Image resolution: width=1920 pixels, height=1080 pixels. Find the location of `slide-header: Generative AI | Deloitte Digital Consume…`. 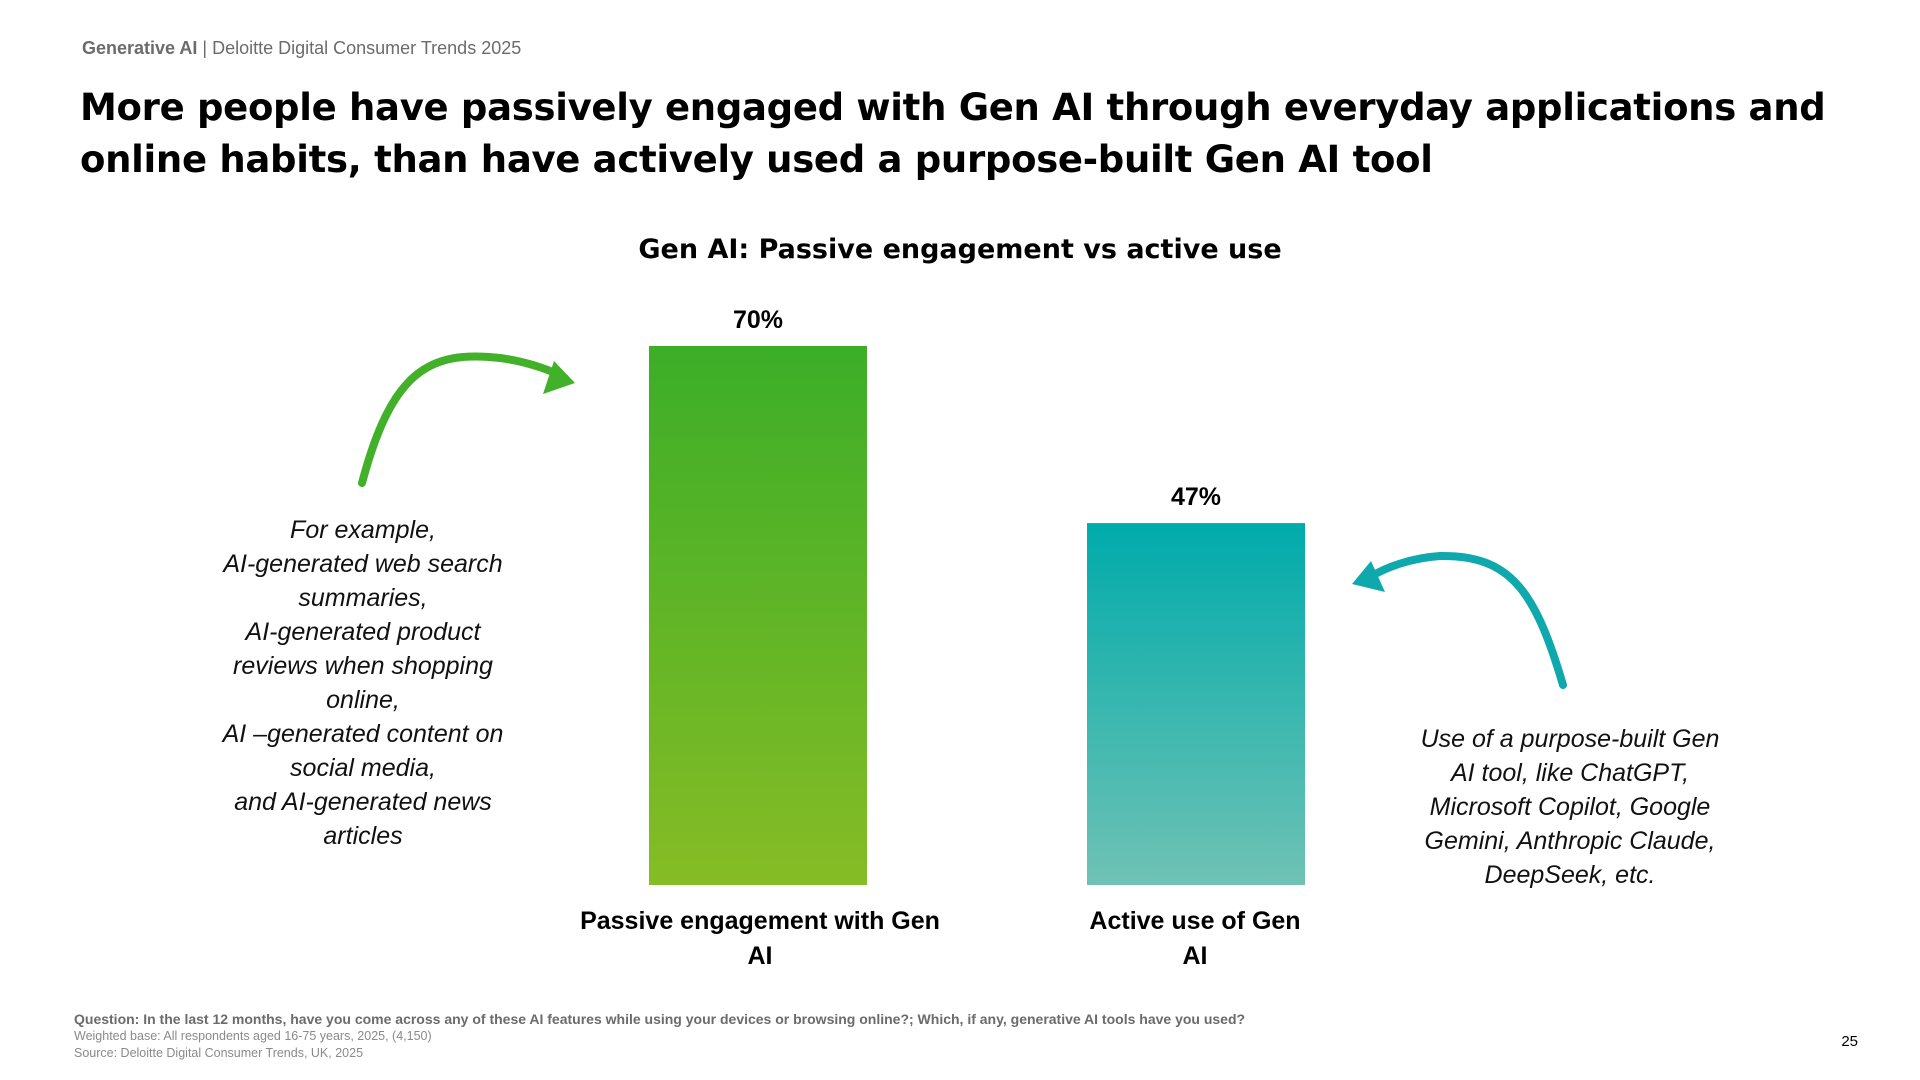

slide-header: Generative AI | Deloitte Digital Consume… is located at coordinates (301, 48).